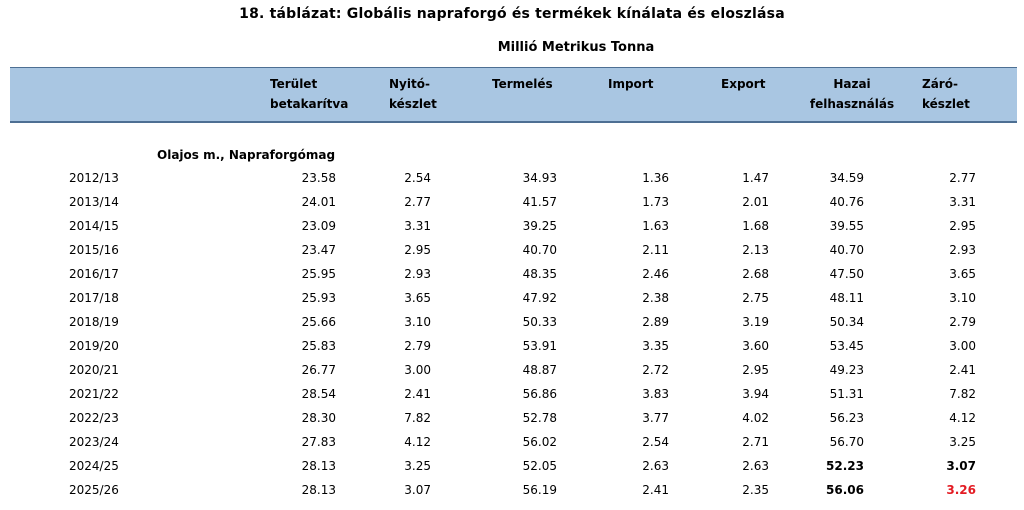  What do you see at coordinates (961, 490) in the screenshot?
I see `row-value: 3.26` at bounding box center [961, 490].